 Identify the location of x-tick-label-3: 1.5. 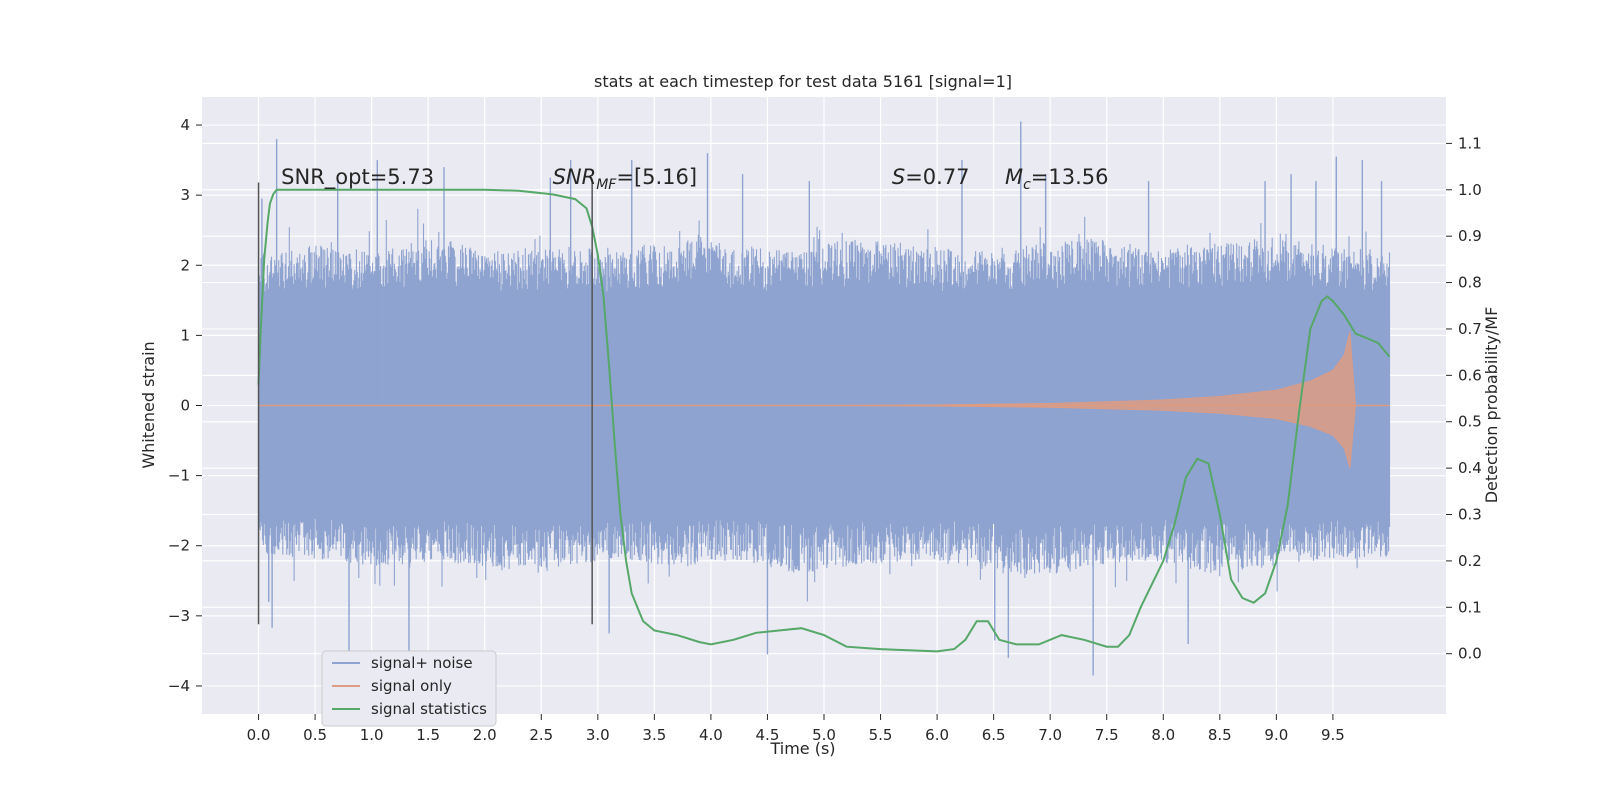
(428, 735).